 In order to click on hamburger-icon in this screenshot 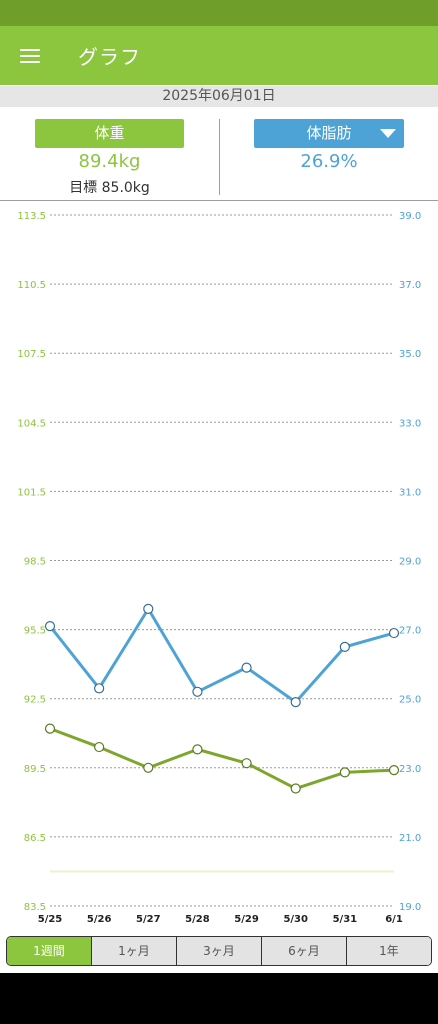, I will do `click(30, 56)`.